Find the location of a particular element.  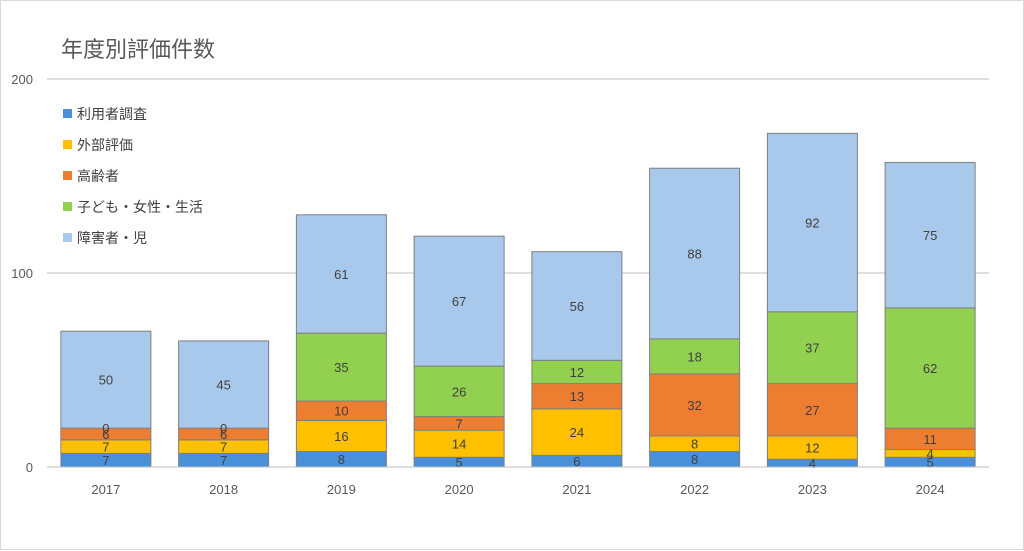

data-label: 75 is located at coordinates (930, 235).